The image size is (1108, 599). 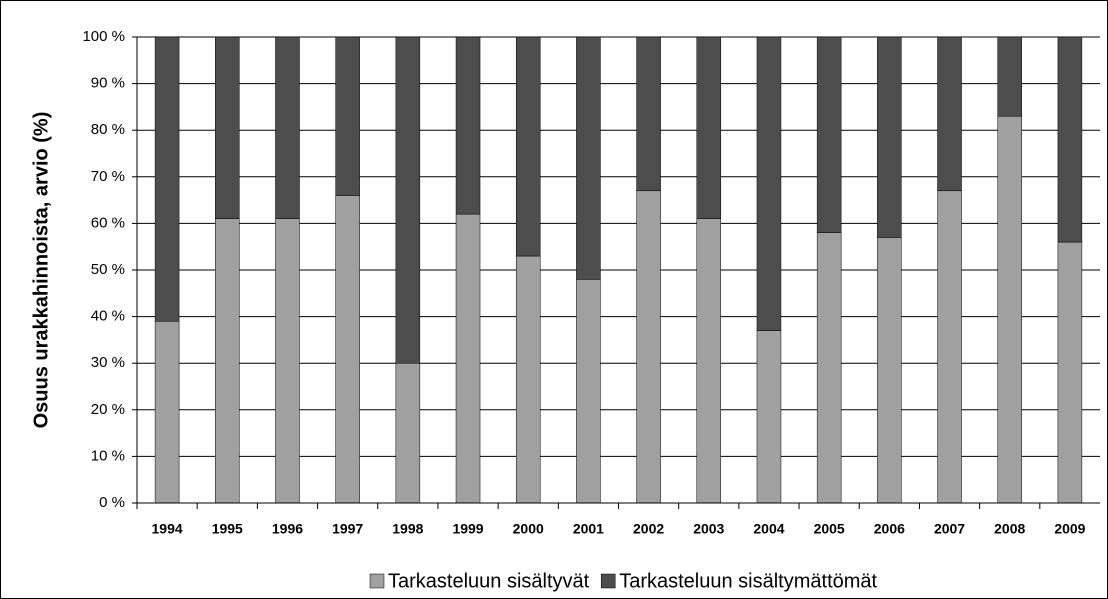 What do you see at coordinates (588, 529) in the screenshot?
I see `x-tick-label: 2001` at bounding box center [588, 529].